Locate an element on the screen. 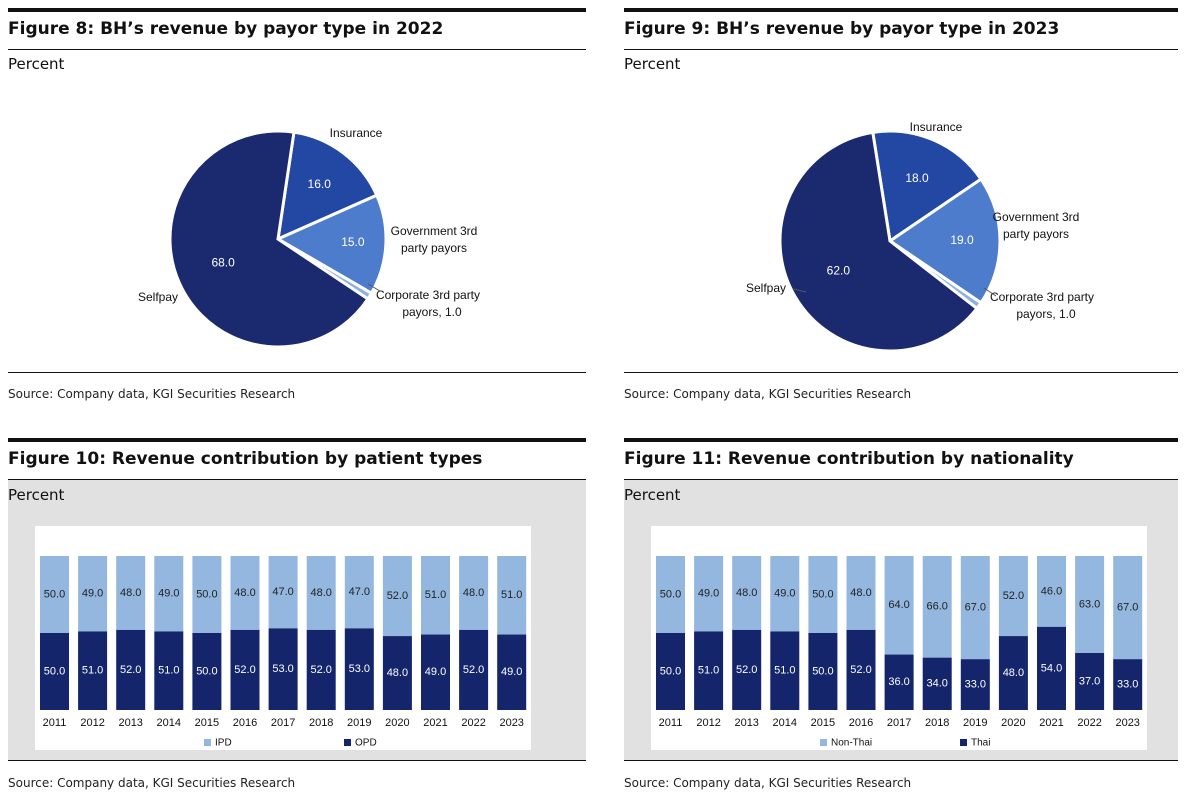 This screenshot has width=1200, height=805. title-rule is located at coordinates (297, 49).